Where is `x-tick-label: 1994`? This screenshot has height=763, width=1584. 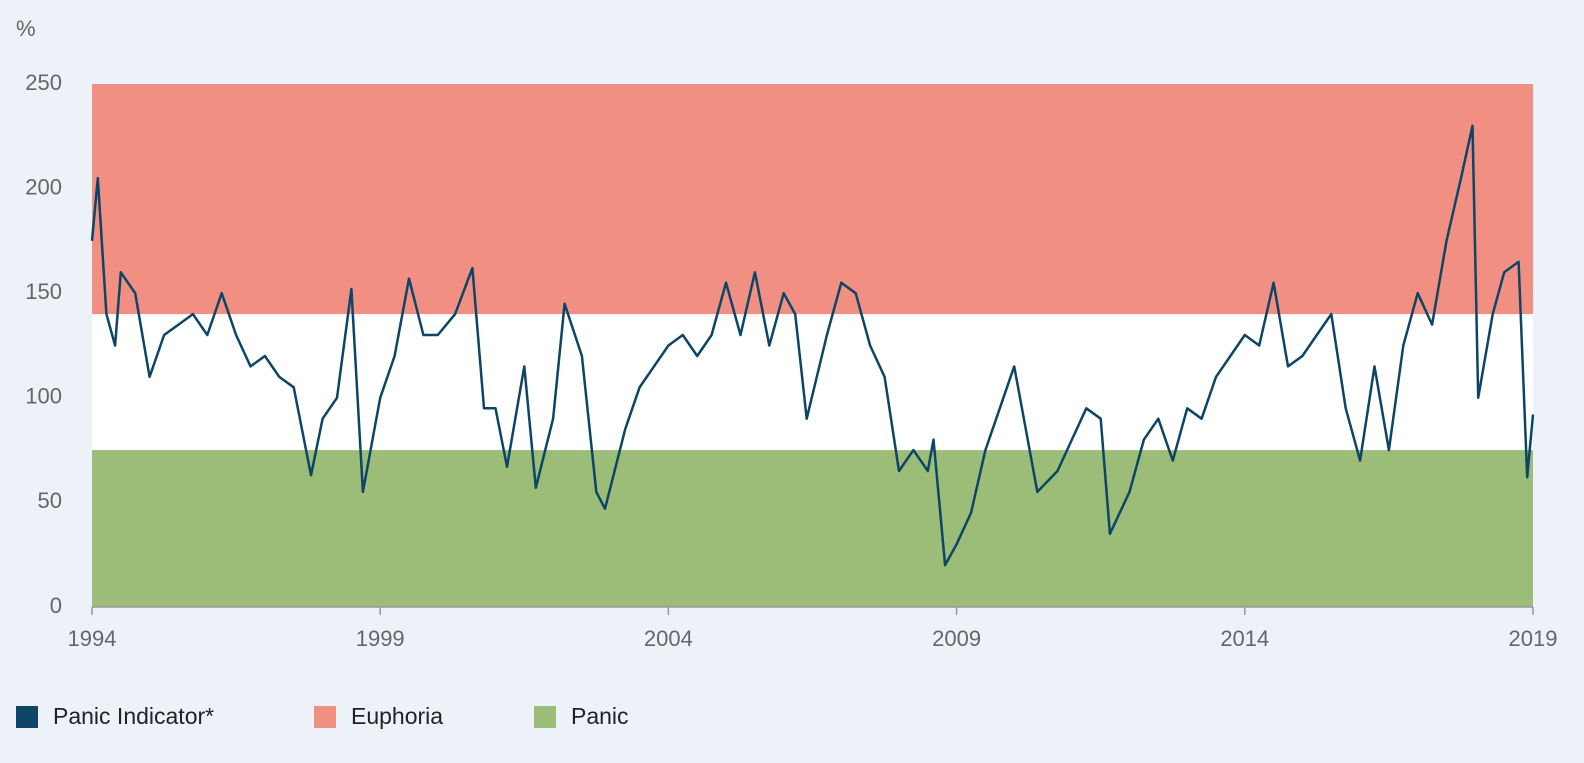 x-tick-label: 1994 is located at coordinates (92, 638).